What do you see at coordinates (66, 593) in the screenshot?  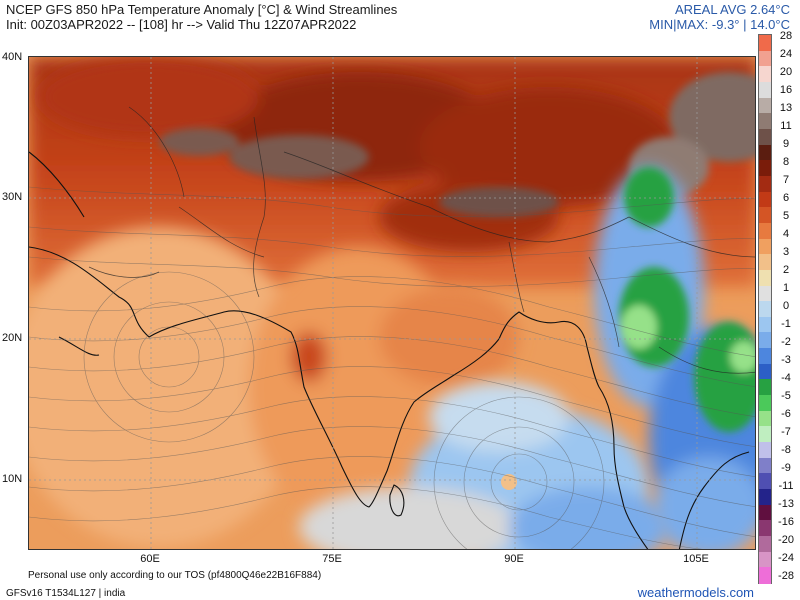 I see `model-info: GFSv16 T1534L127 | india` at bounding box center [66, 593].